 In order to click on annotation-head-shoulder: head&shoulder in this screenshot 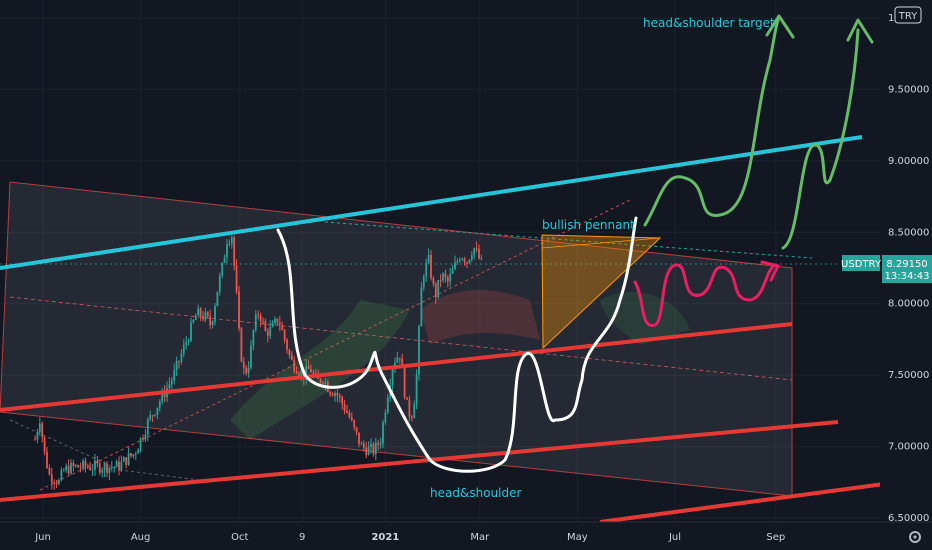, I will do `click(475, 493)`.